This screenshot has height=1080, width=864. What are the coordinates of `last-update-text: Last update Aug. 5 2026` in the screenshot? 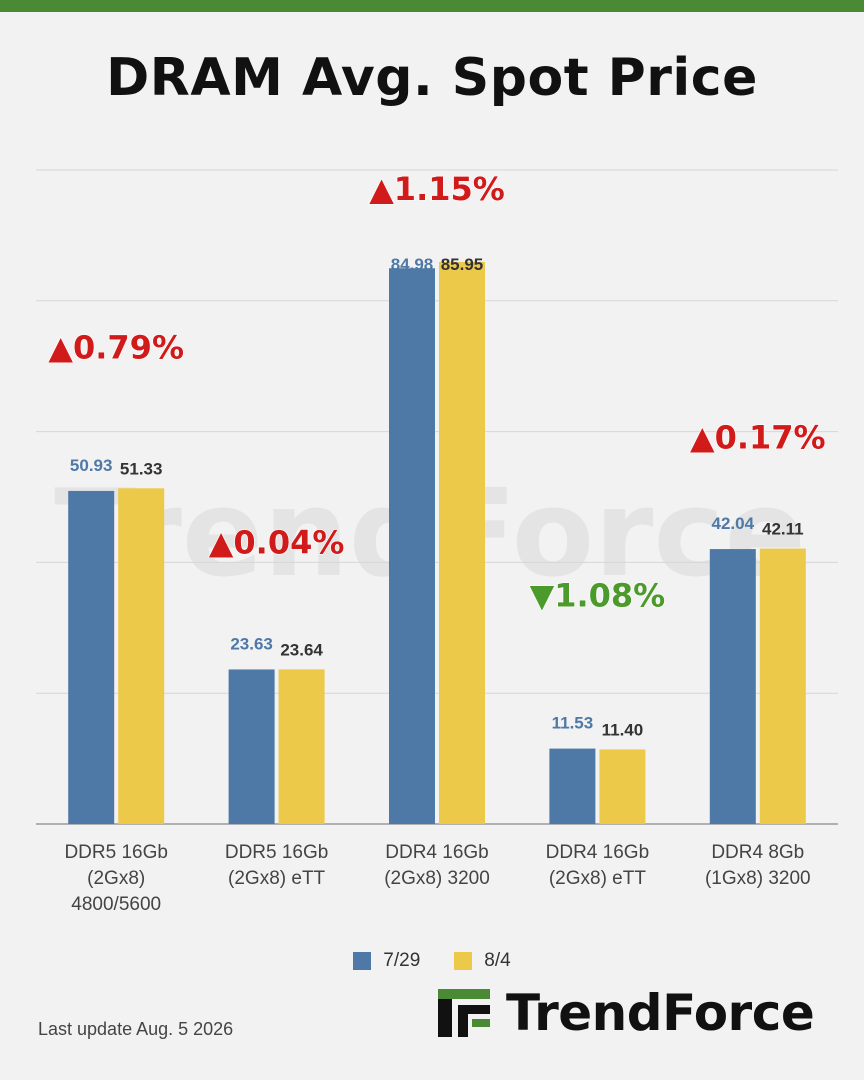 It's located at (136, 1029).